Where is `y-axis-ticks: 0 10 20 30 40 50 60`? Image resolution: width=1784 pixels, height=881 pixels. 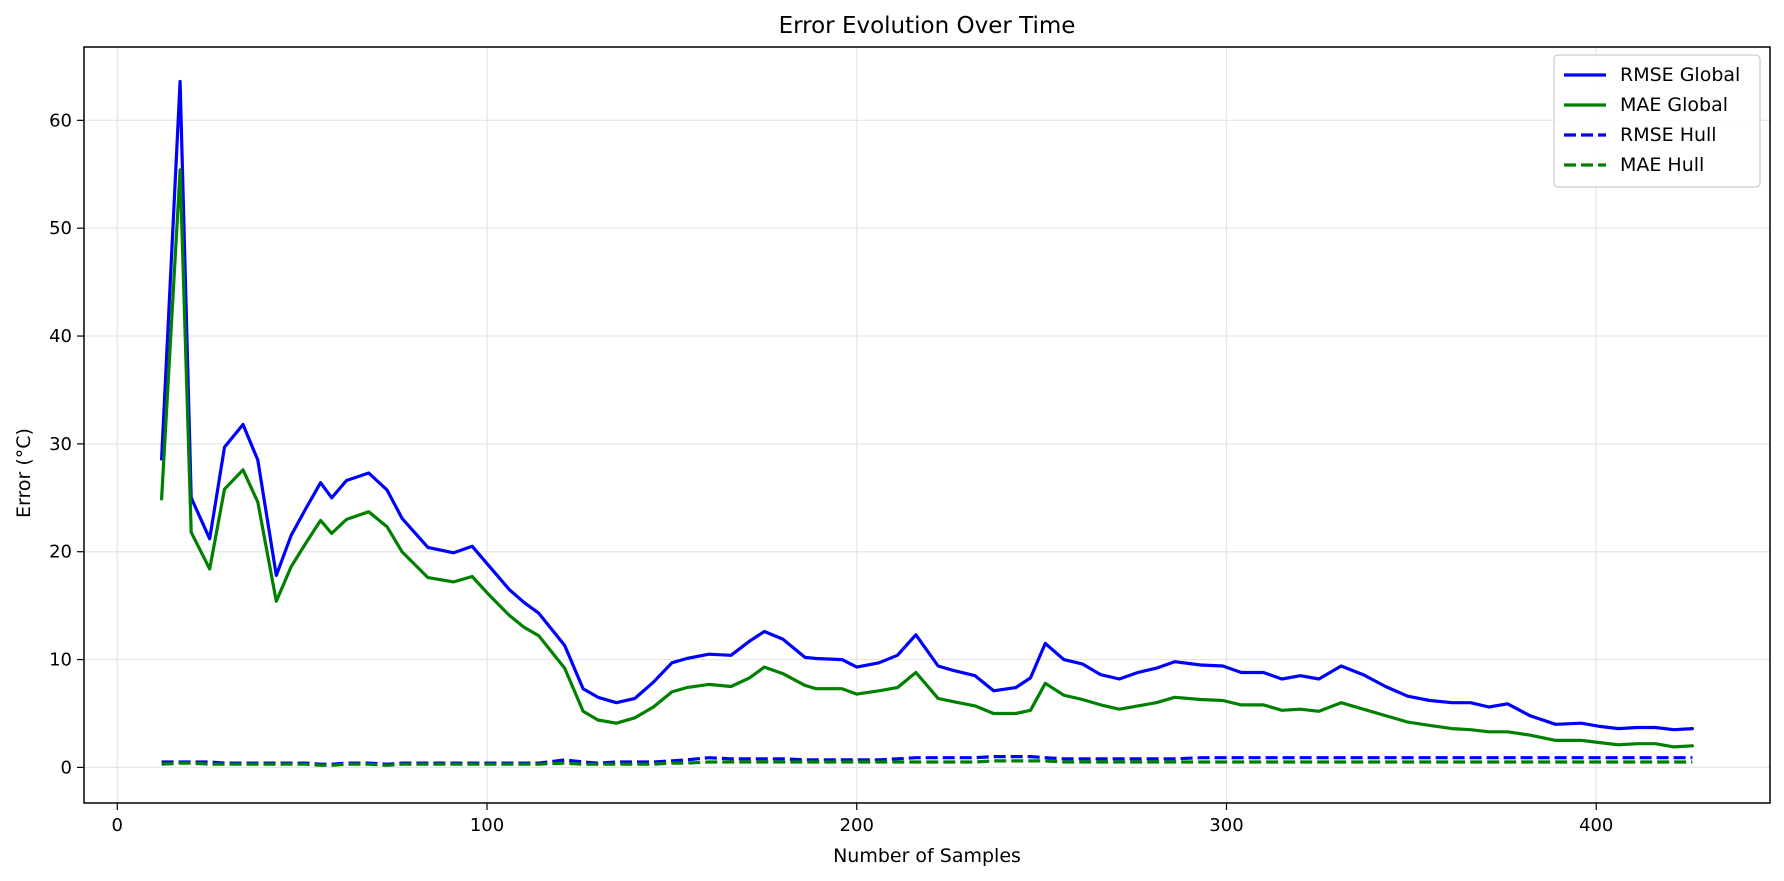
y-axis-ticks: 0 10 20 30 40 50 60 is located at coordinates (66, 444).